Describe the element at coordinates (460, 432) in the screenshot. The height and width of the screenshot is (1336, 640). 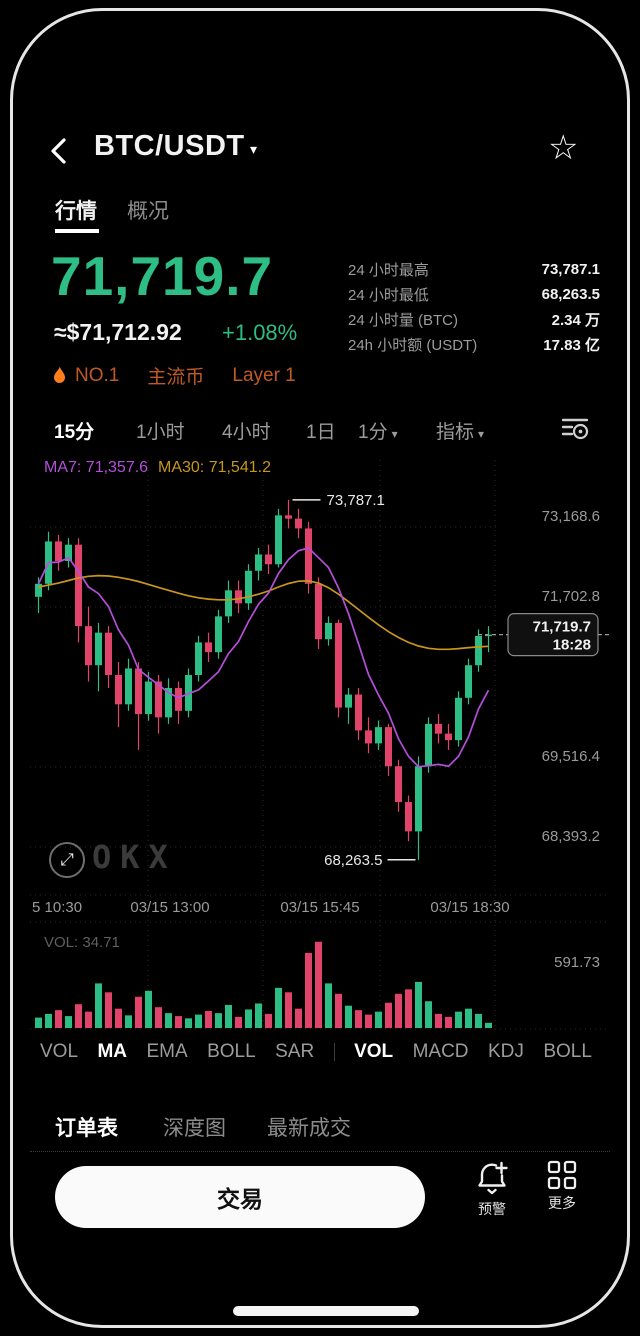
I see `indicator-dropdown: 指标 ▾` at that location.